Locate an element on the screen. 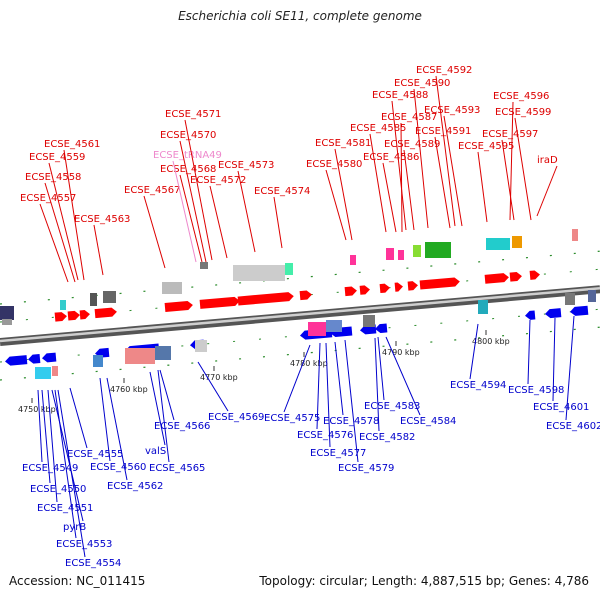 The height and width of the screenshot is (600, 600). gene-label: ECSE_4598 is located at coordinates (536, 390).